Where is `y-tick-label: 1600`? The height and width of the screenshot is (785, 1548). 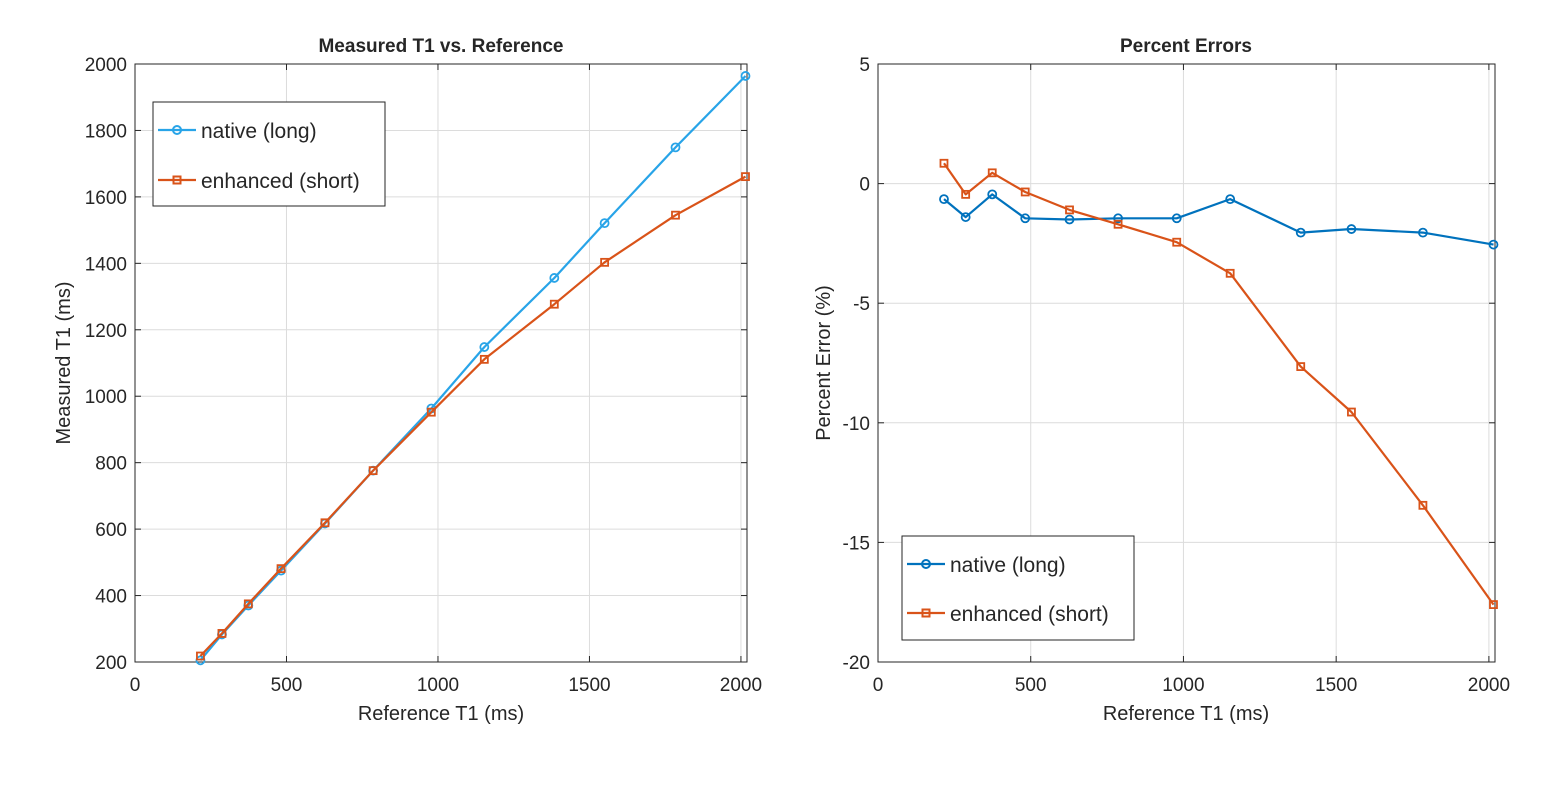 y-tick-label: 1600 is located at coordinates (106, 198).